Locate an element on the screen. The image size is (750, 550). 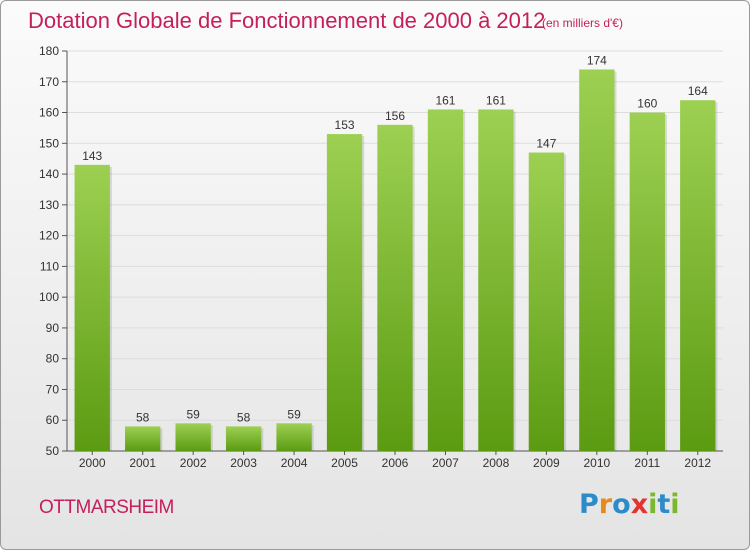
y-tick-label: 170 is located at coordinates (49, 82).